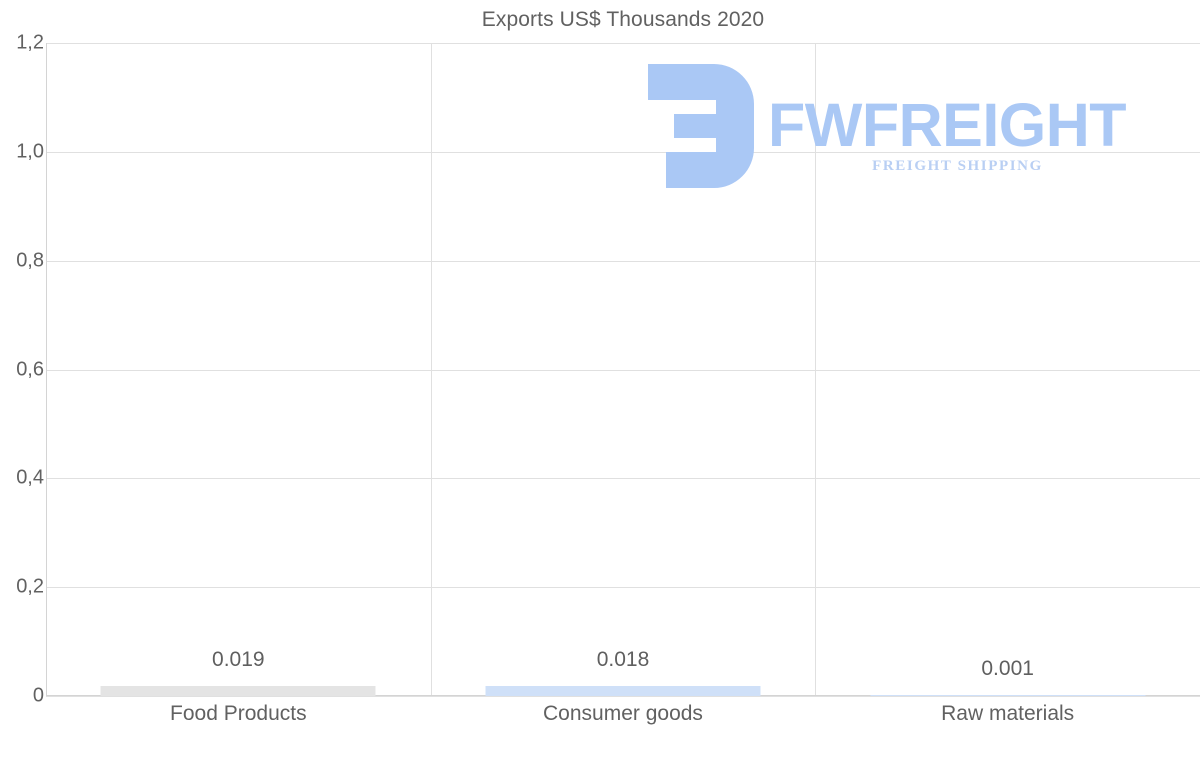 The image size is (1200, 763). I want to click on x-axis-category-label: Raw materials, so click(1008, 713).